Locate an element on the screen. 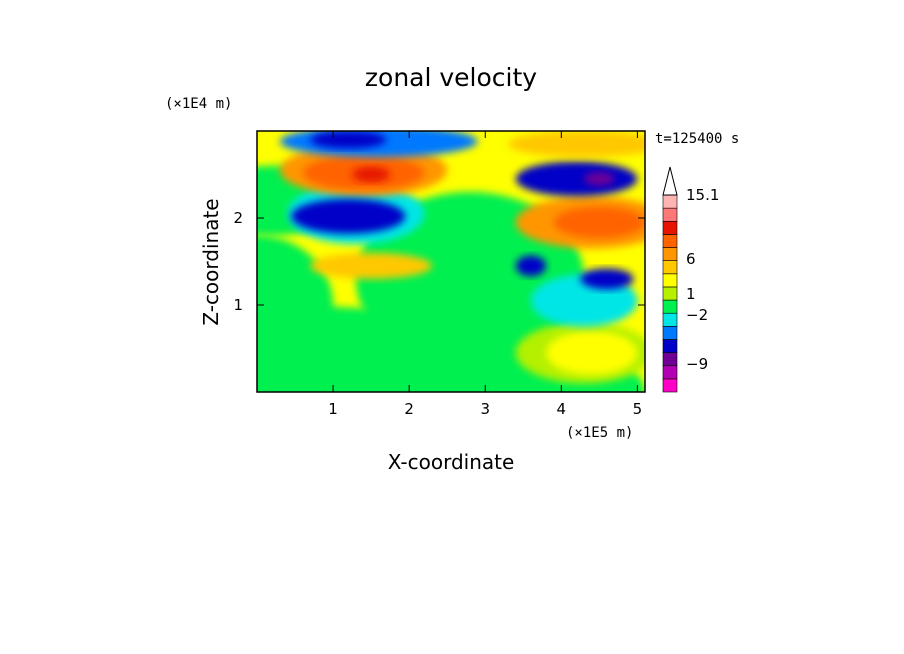 Image resolution: width=904 pixels, height=654 pixels. chart-title: zonal velocity is located at coordinates (451, 77).